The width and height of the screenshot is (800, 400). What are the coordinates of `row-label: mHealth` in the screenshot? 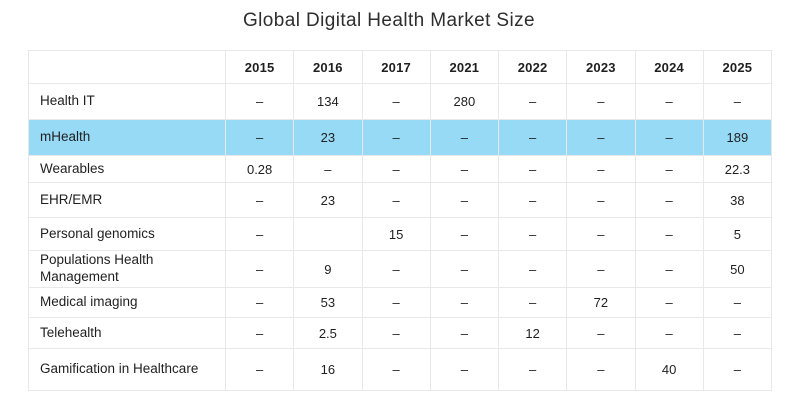 It's located at (127, 137).